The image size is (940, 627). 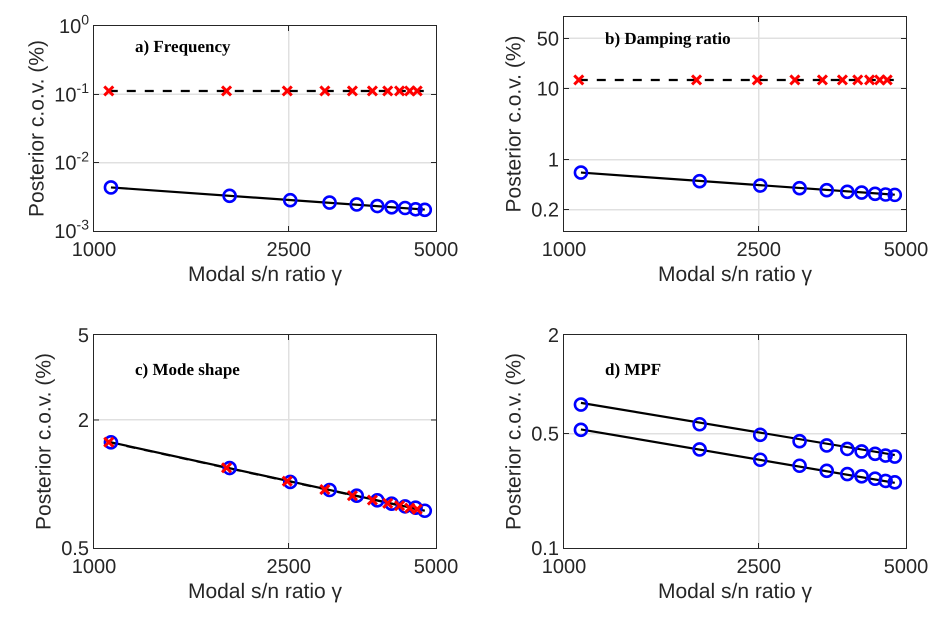 I want to click on y-tick-label: 0.5, so click(x=545, y=435).